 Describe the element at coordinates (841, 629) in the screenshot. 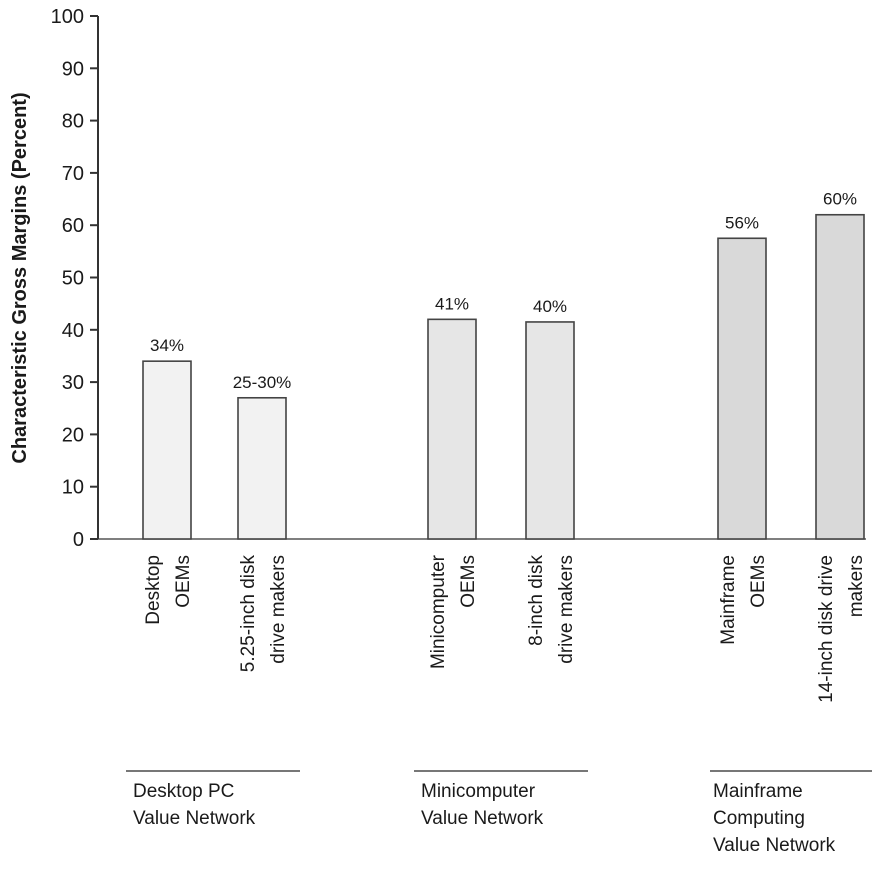

I see `bar-category-label: 14-inch disk drive makers` at that location.